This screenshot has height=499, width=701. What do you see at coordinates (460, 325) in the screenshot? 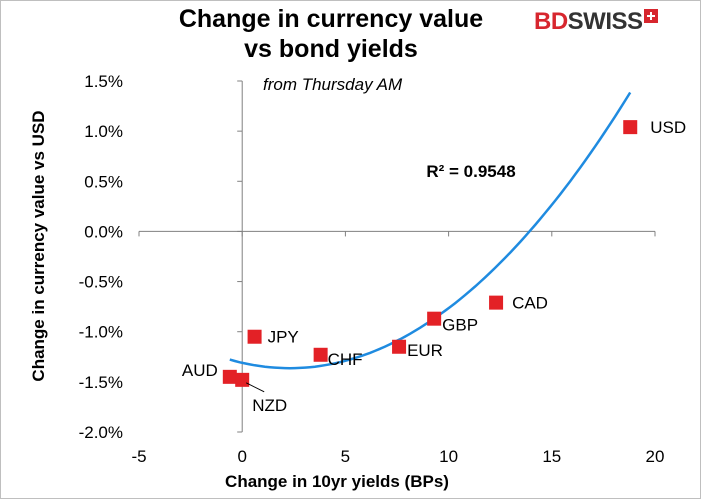
I see `point-label-gbp: GBP` at bounding box center [460, 325].